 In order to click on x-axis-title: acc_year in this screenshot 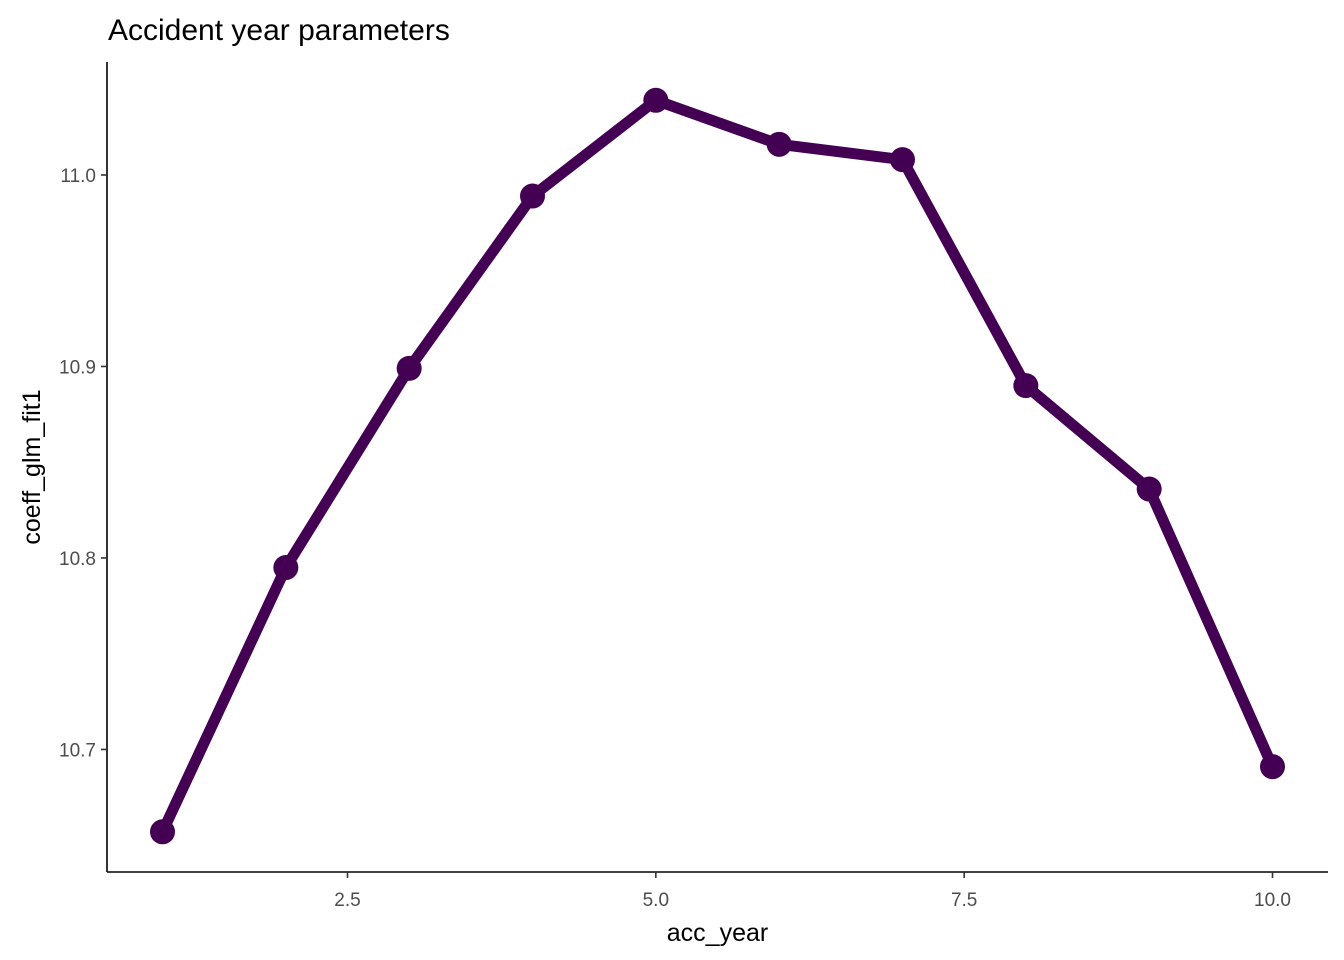, I will do `click(717, 933)`.